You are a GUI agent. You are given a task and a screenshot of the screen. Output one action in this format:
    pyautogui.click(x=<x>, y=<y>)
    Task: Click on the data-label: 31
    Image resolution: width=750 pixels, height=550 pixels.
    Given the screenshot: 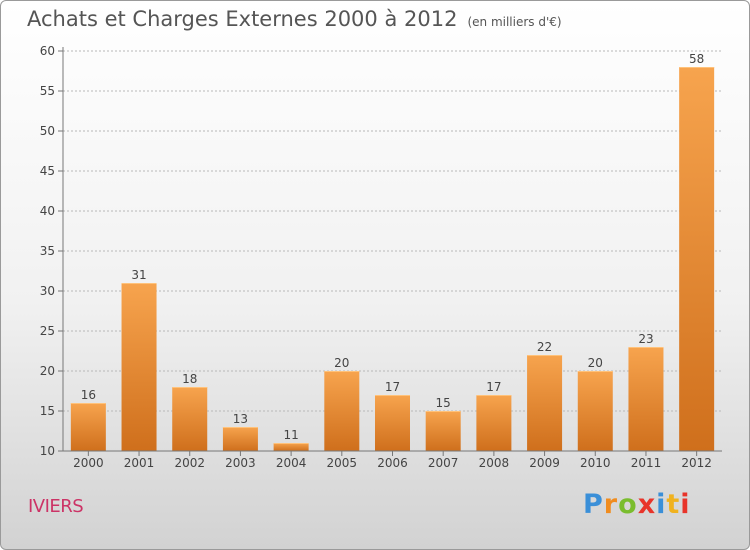 What is the action you would take?
    pyautogui.click(x=138, y=275)
    